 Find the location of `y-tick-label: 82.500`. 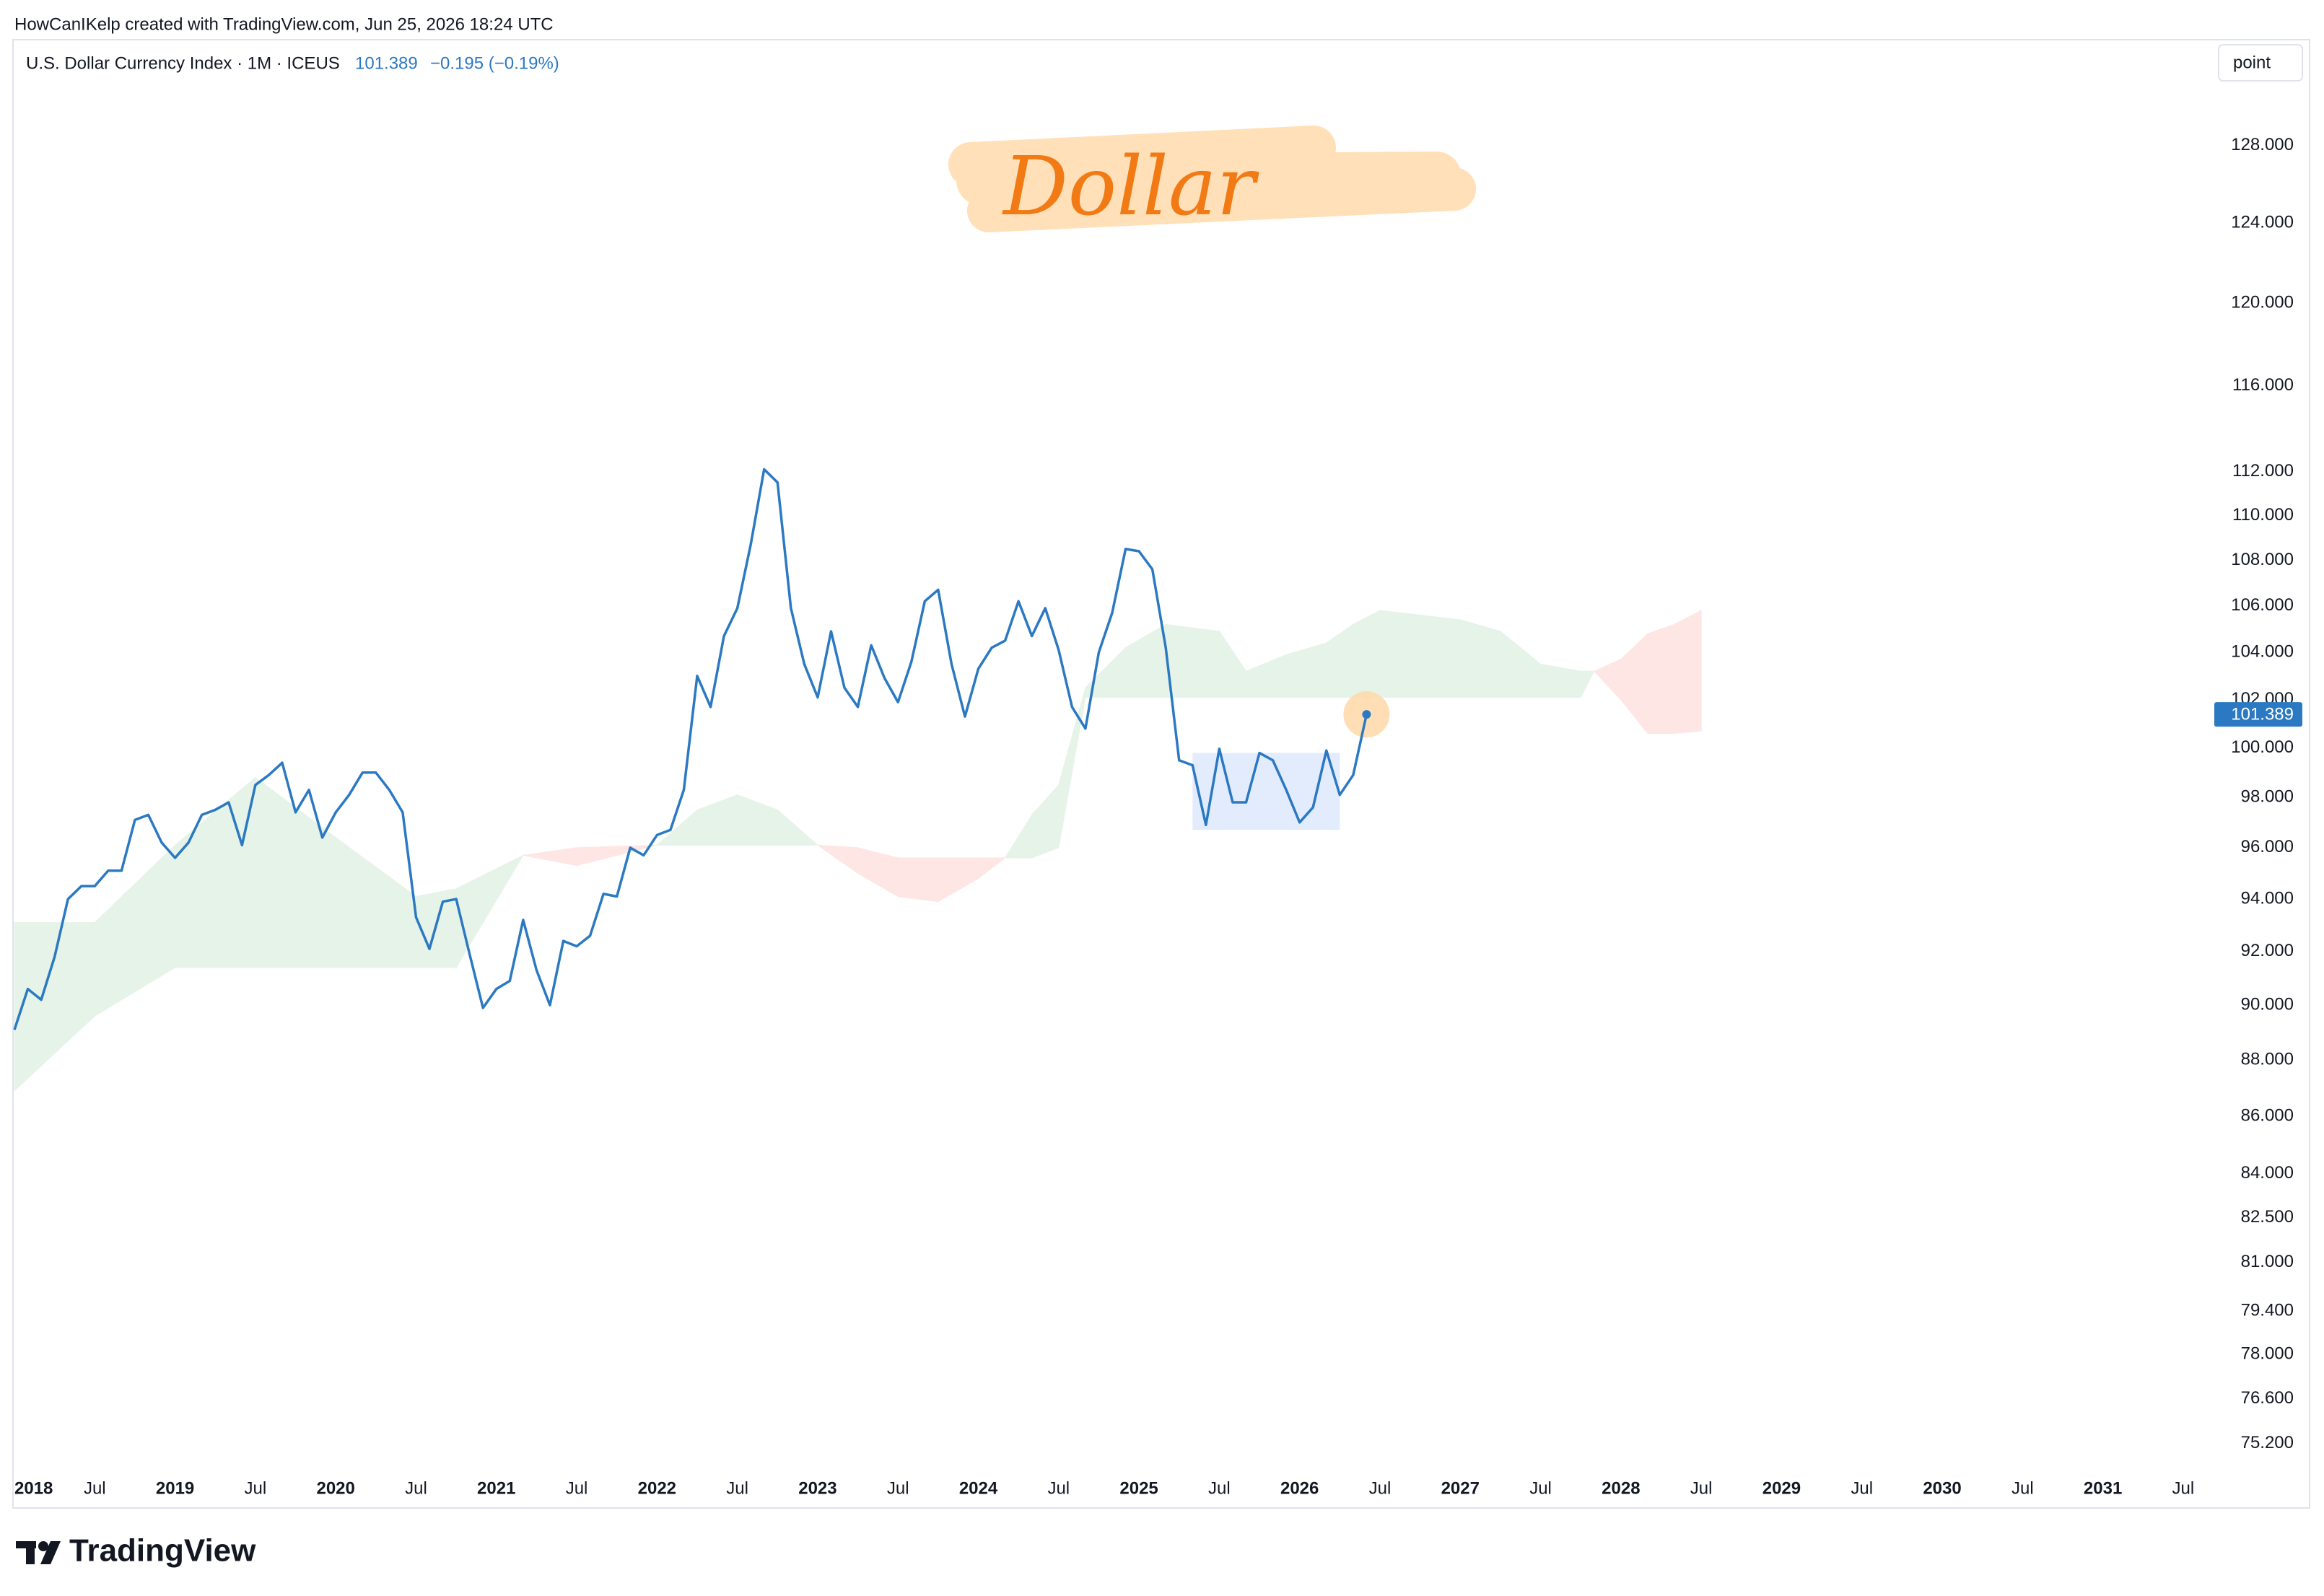

y-tick-label: 82.500 is located at coordinates (2267, 1217).